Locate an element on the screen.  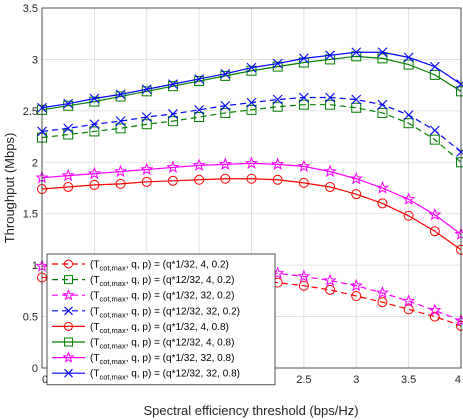
legend-label-7-prefix: (T is located at coordinates (94, 374).